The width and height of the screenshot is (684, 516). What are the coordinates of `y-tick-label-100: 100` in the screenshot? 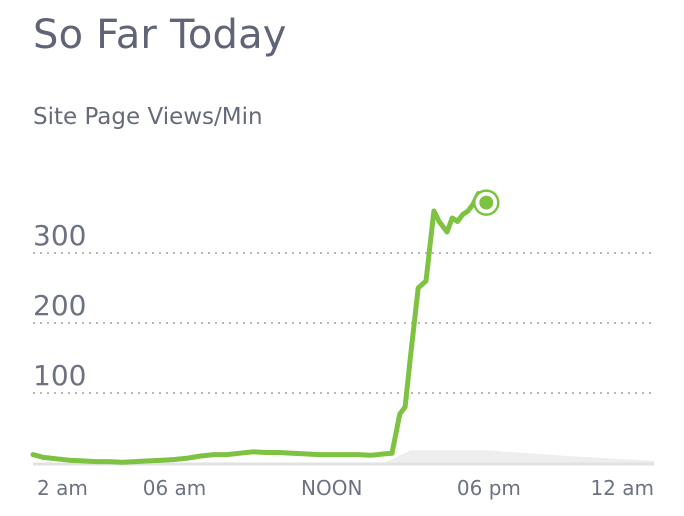 It's located at (59, 375).